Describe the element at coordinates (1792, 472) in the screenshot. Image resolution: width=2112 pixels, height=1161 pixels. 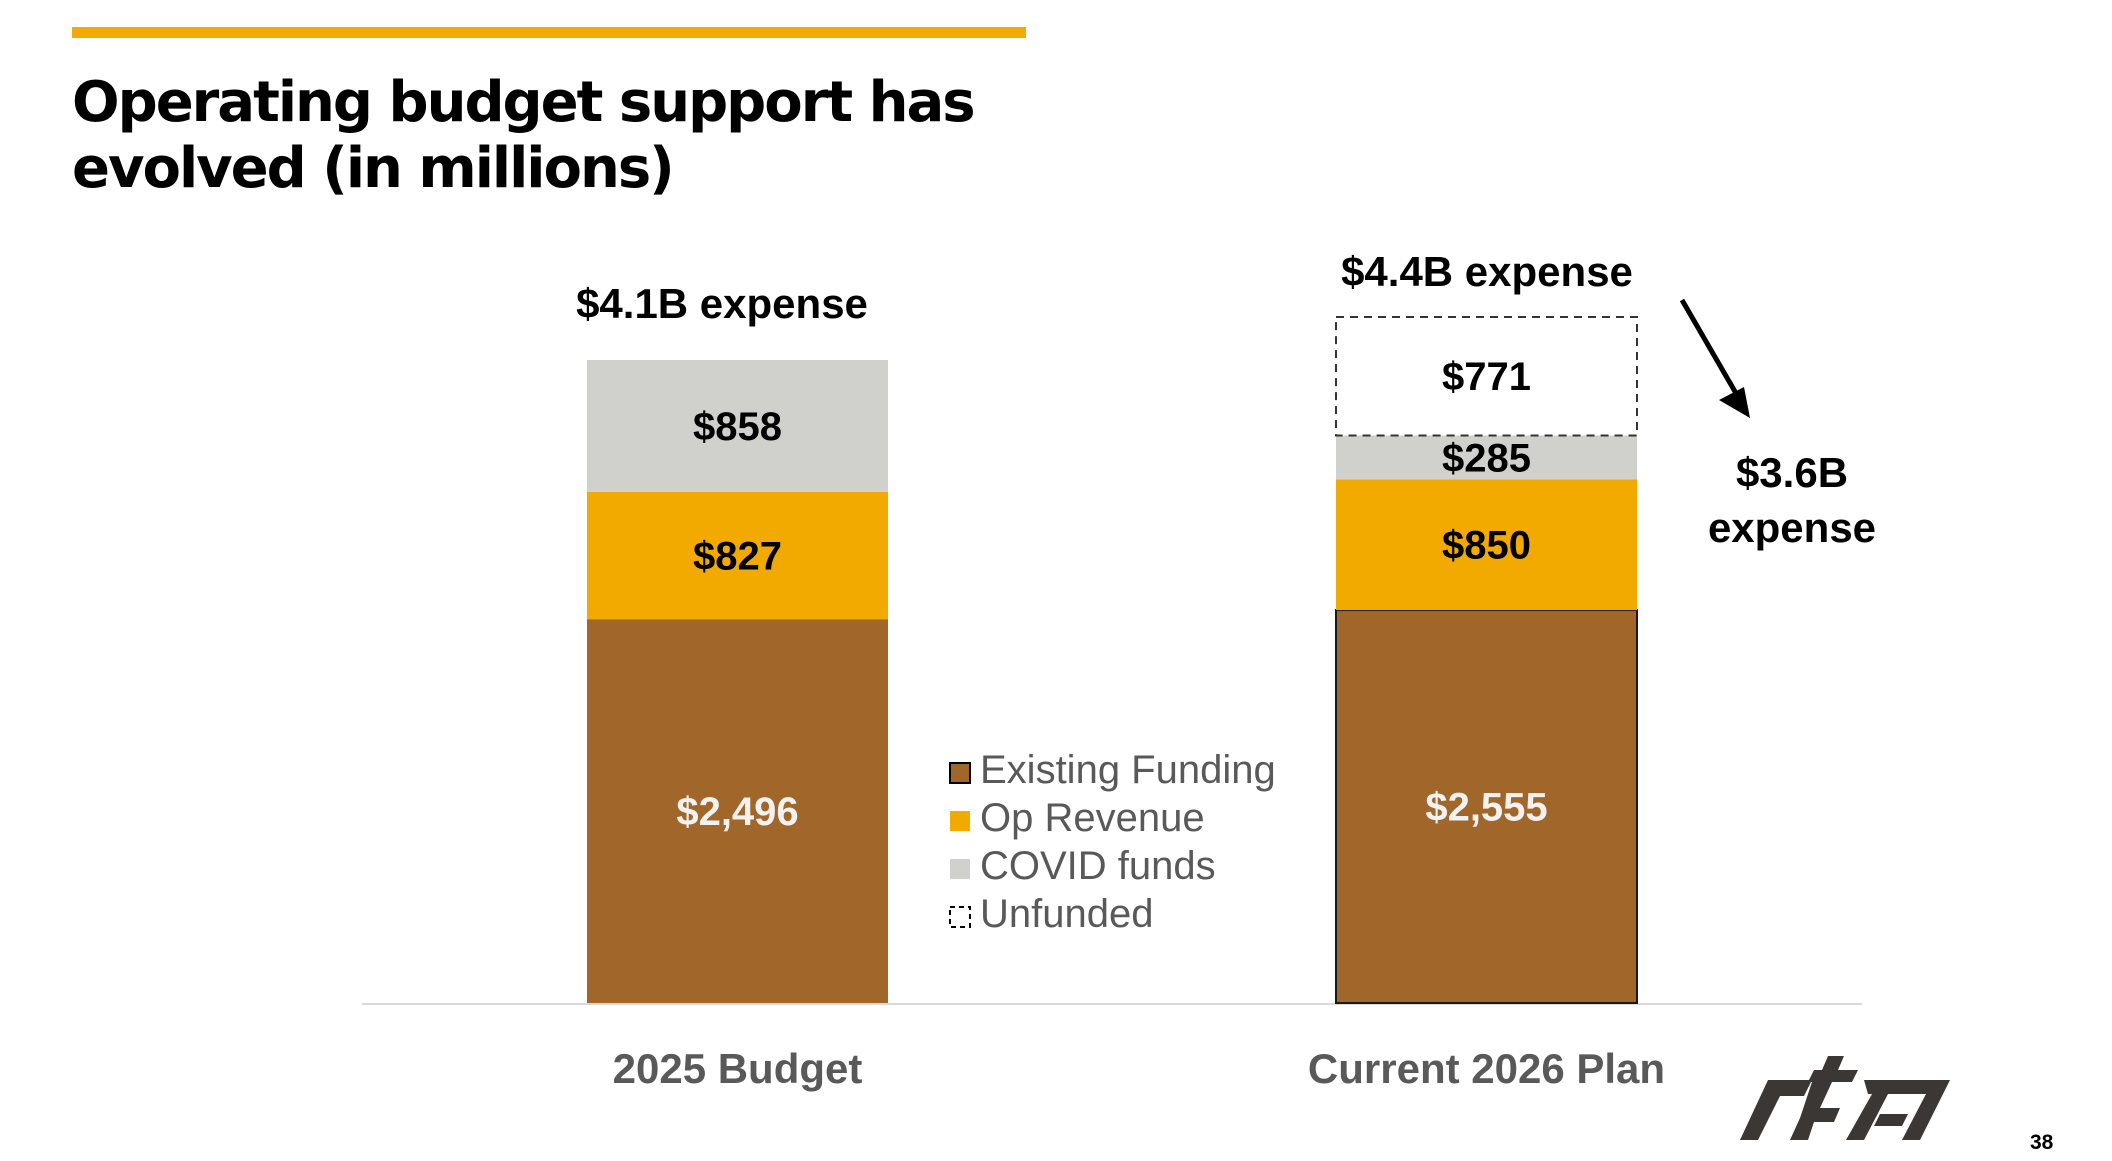
I see `funded-total-line1: $3.6B` at that location.